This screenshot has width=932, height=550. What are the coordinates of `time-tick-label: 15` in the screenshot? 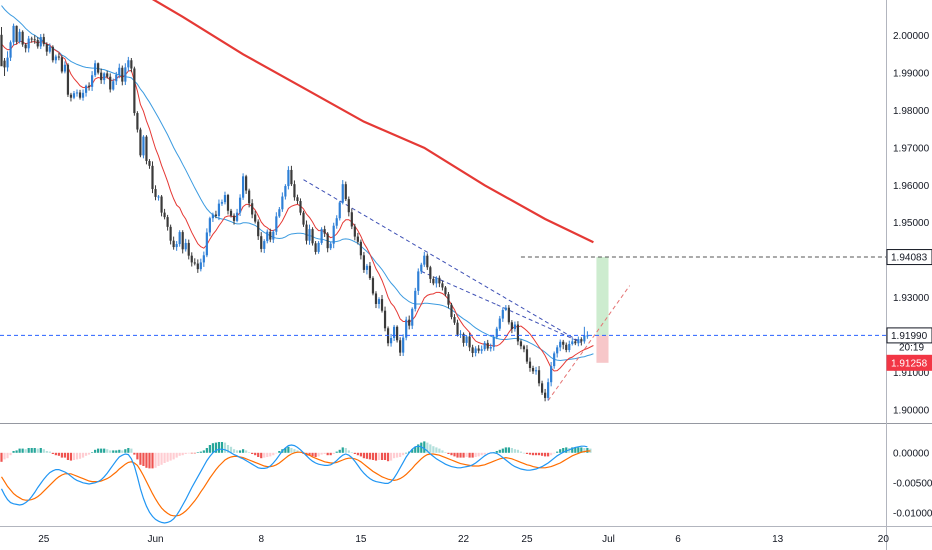 It's located at (361, 539).